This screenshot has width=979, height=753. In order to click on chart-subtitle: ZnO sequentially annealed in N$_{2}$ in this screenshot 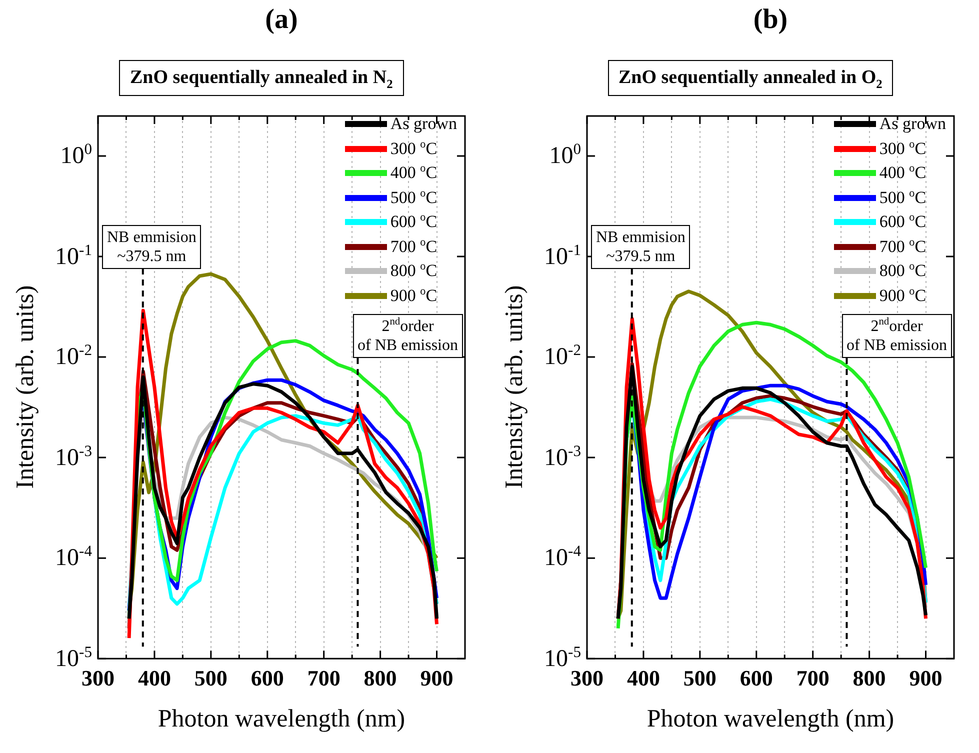, I will do `click(261, 78)`.